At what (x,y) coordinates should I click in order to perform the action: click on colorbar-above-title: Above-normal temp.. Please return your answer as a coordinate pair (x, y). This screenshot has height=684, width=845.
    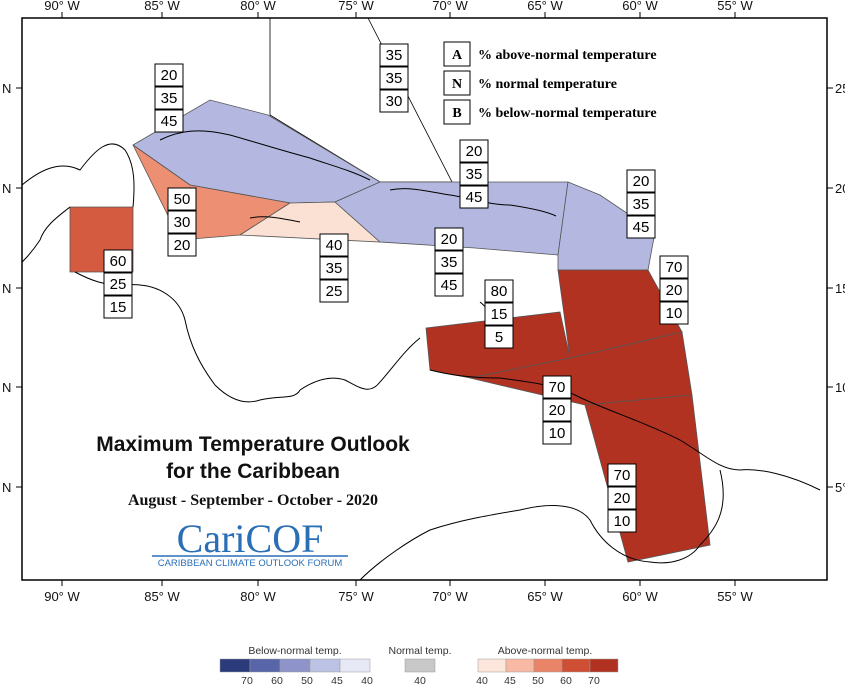
    Looking at the image, I should click on (545, 651).